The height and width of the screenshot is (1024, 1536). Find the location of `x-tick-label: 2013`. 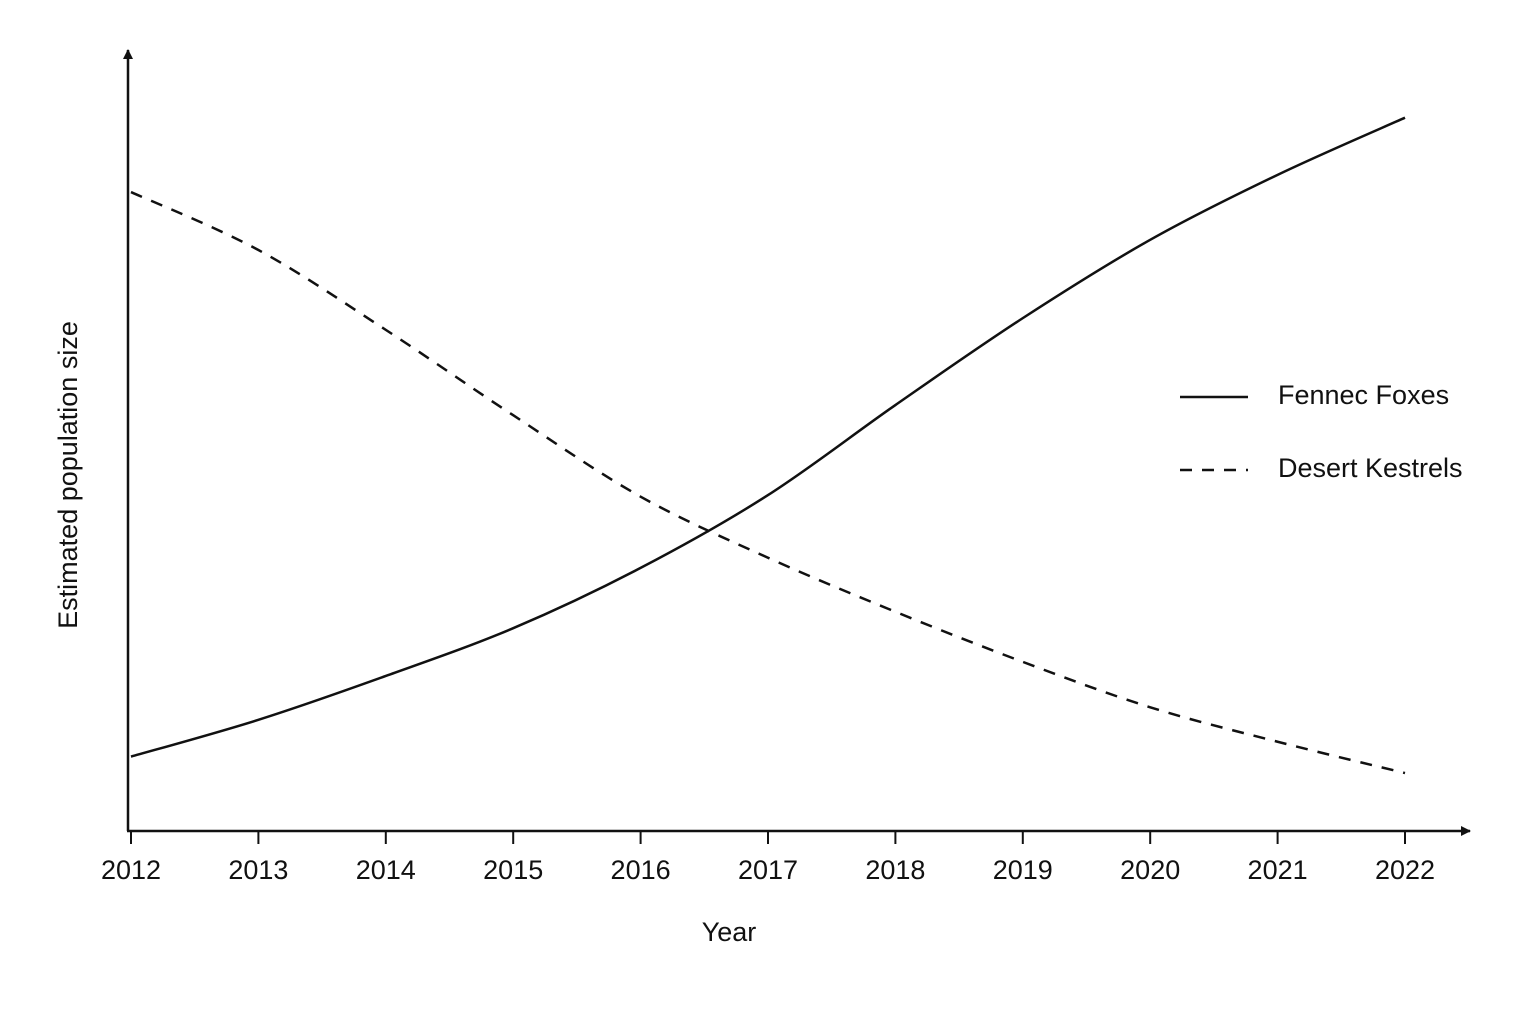

x-tick-label: 2013 is located at coordinates (258, 870).